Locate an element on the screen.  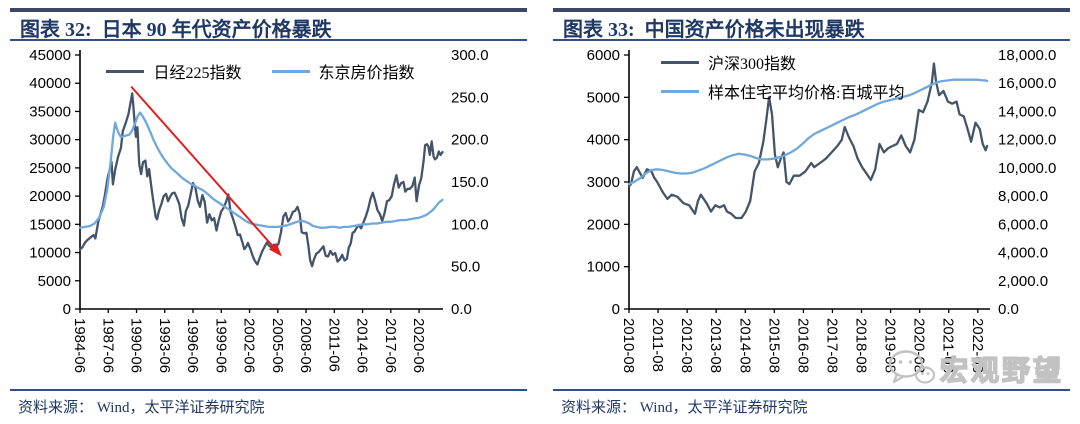
y-left-tick-label: 1000 is located at coordinates (603, 267).